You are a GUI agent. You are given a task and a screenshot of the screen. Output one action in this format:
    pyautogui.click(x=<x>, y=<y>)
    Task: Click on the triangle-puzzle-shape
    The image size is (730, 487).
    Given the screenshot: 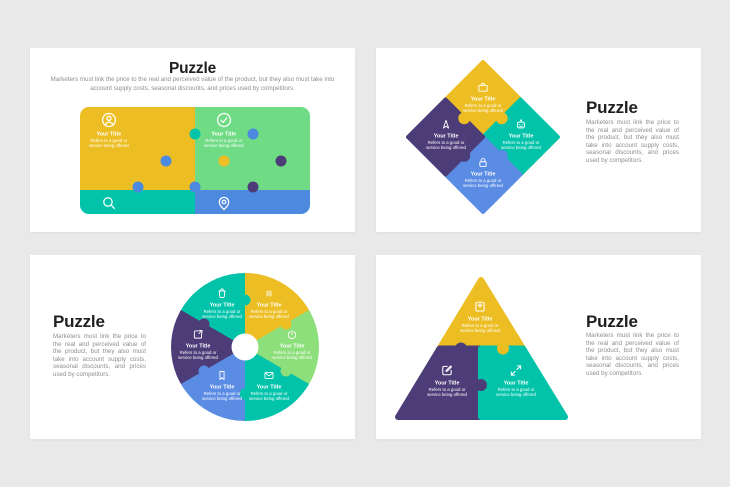 What is the action you would take?
    pyautogui.click(x=481, y=348)
    